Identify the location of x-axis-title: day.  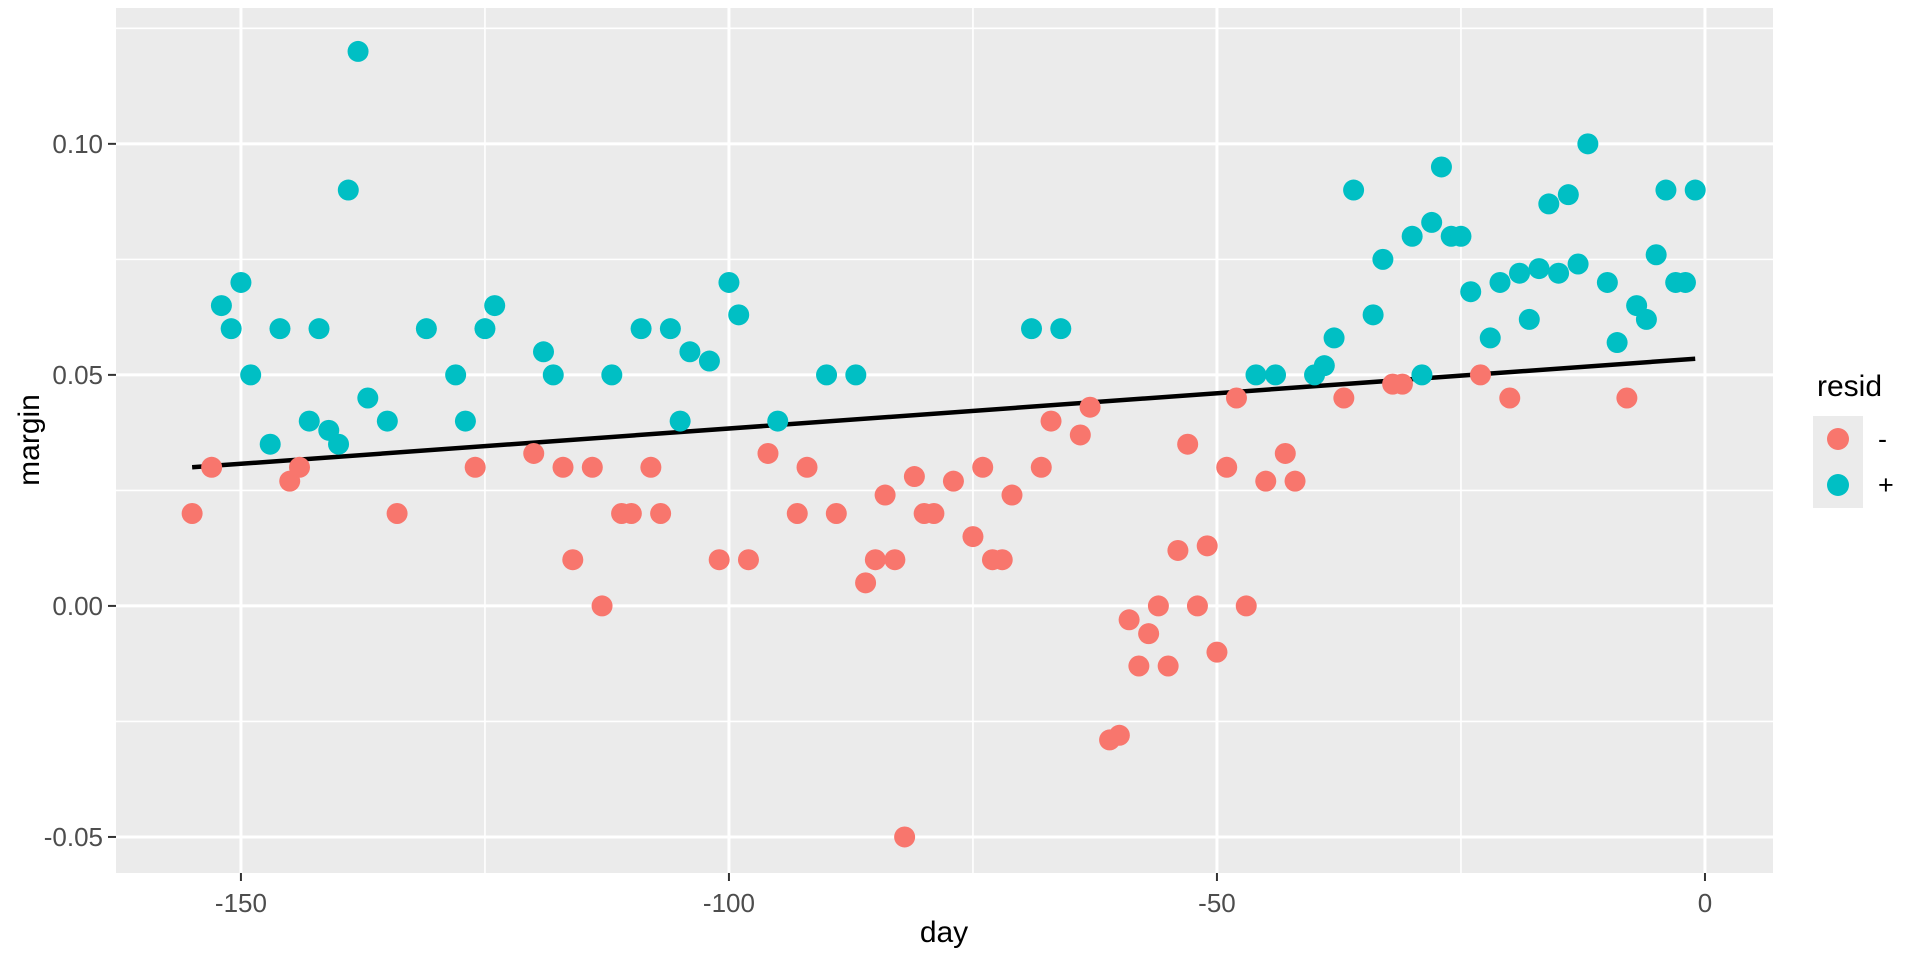
(944, 932).